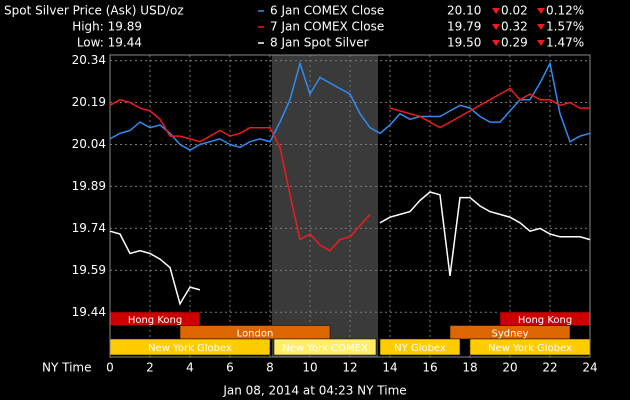 Image resolution: width=630 pixels, height=400 pixels. What do you see at coordinates (509, 333) in the screenshot?
I see `session-label: Sydney` at bounding box center [509, 333].